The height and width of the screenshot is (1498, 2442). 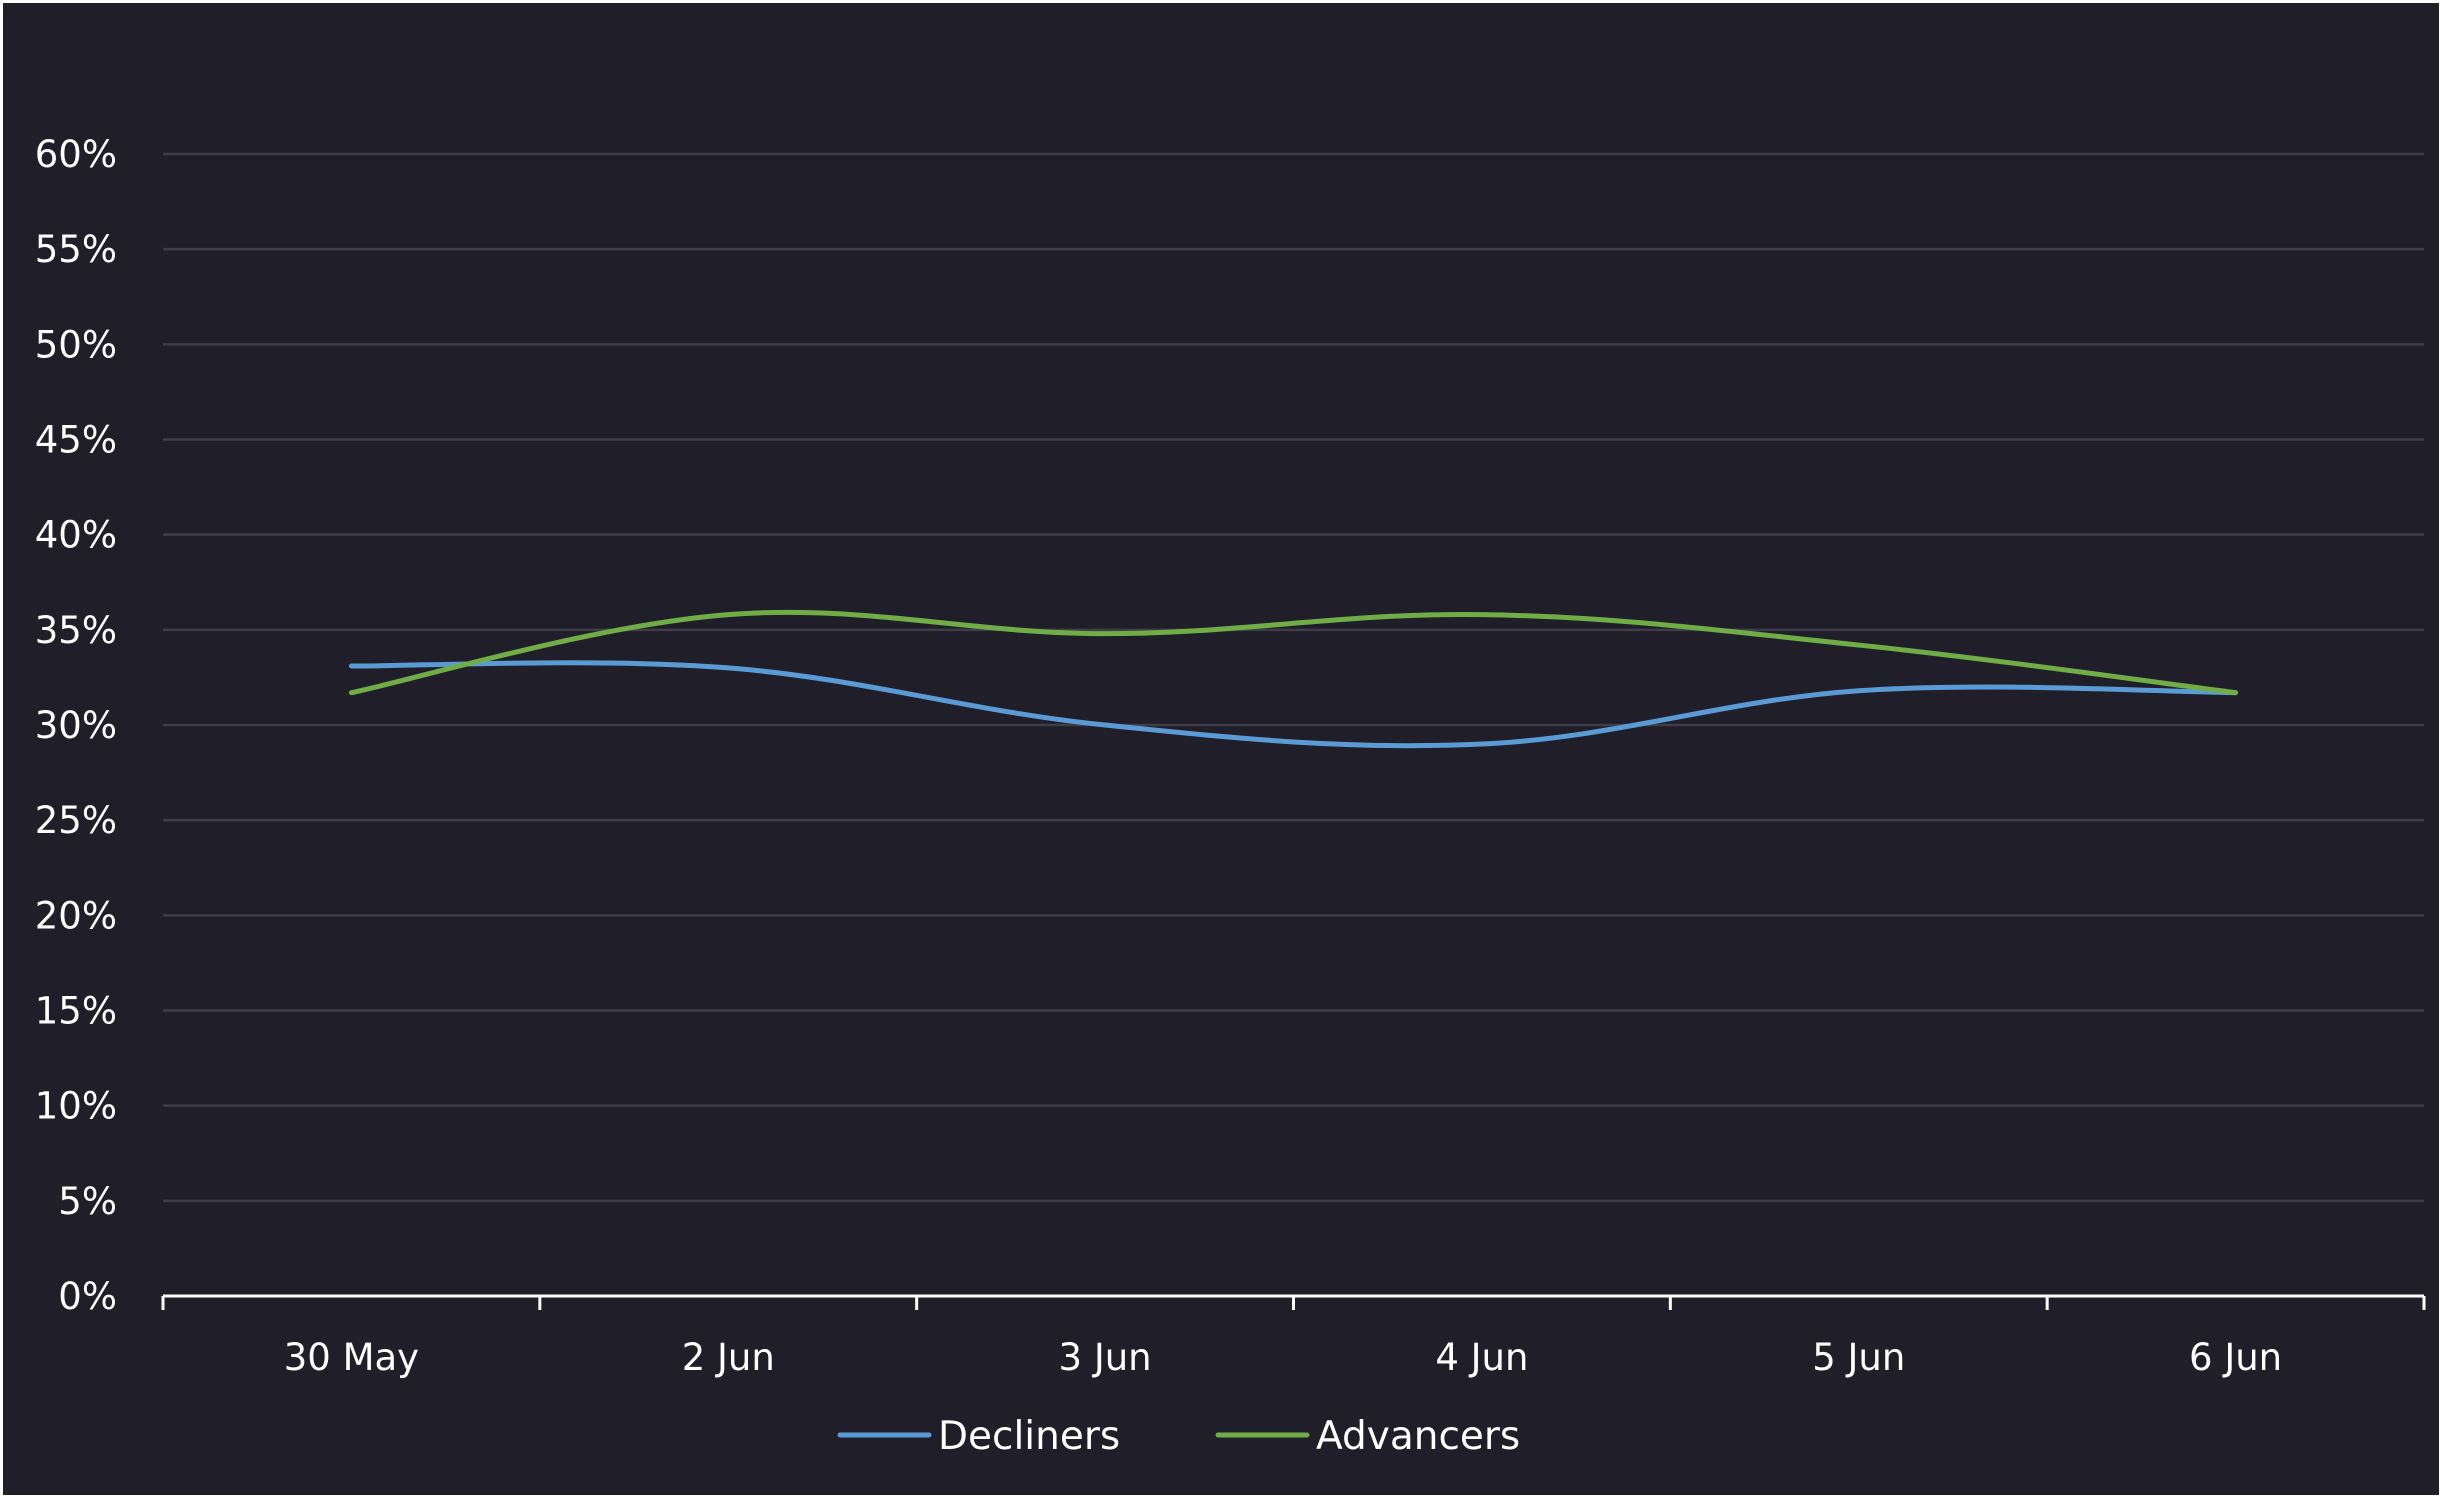 What do you see at coordinates (76, 344) in the screenshot?
I see `y-tick-label: 50%` at bounding box center [76, 344].